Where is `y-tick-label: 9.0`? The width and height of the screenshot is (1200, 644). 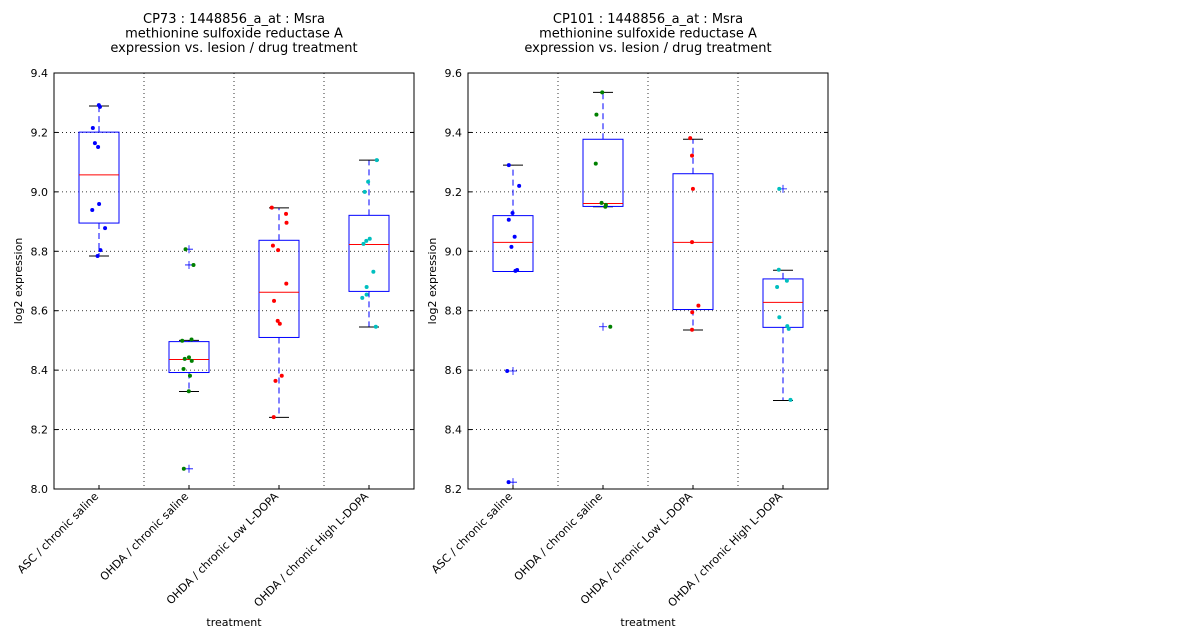 y-tick-label: 9.0 is located at coordinates (40, 192).